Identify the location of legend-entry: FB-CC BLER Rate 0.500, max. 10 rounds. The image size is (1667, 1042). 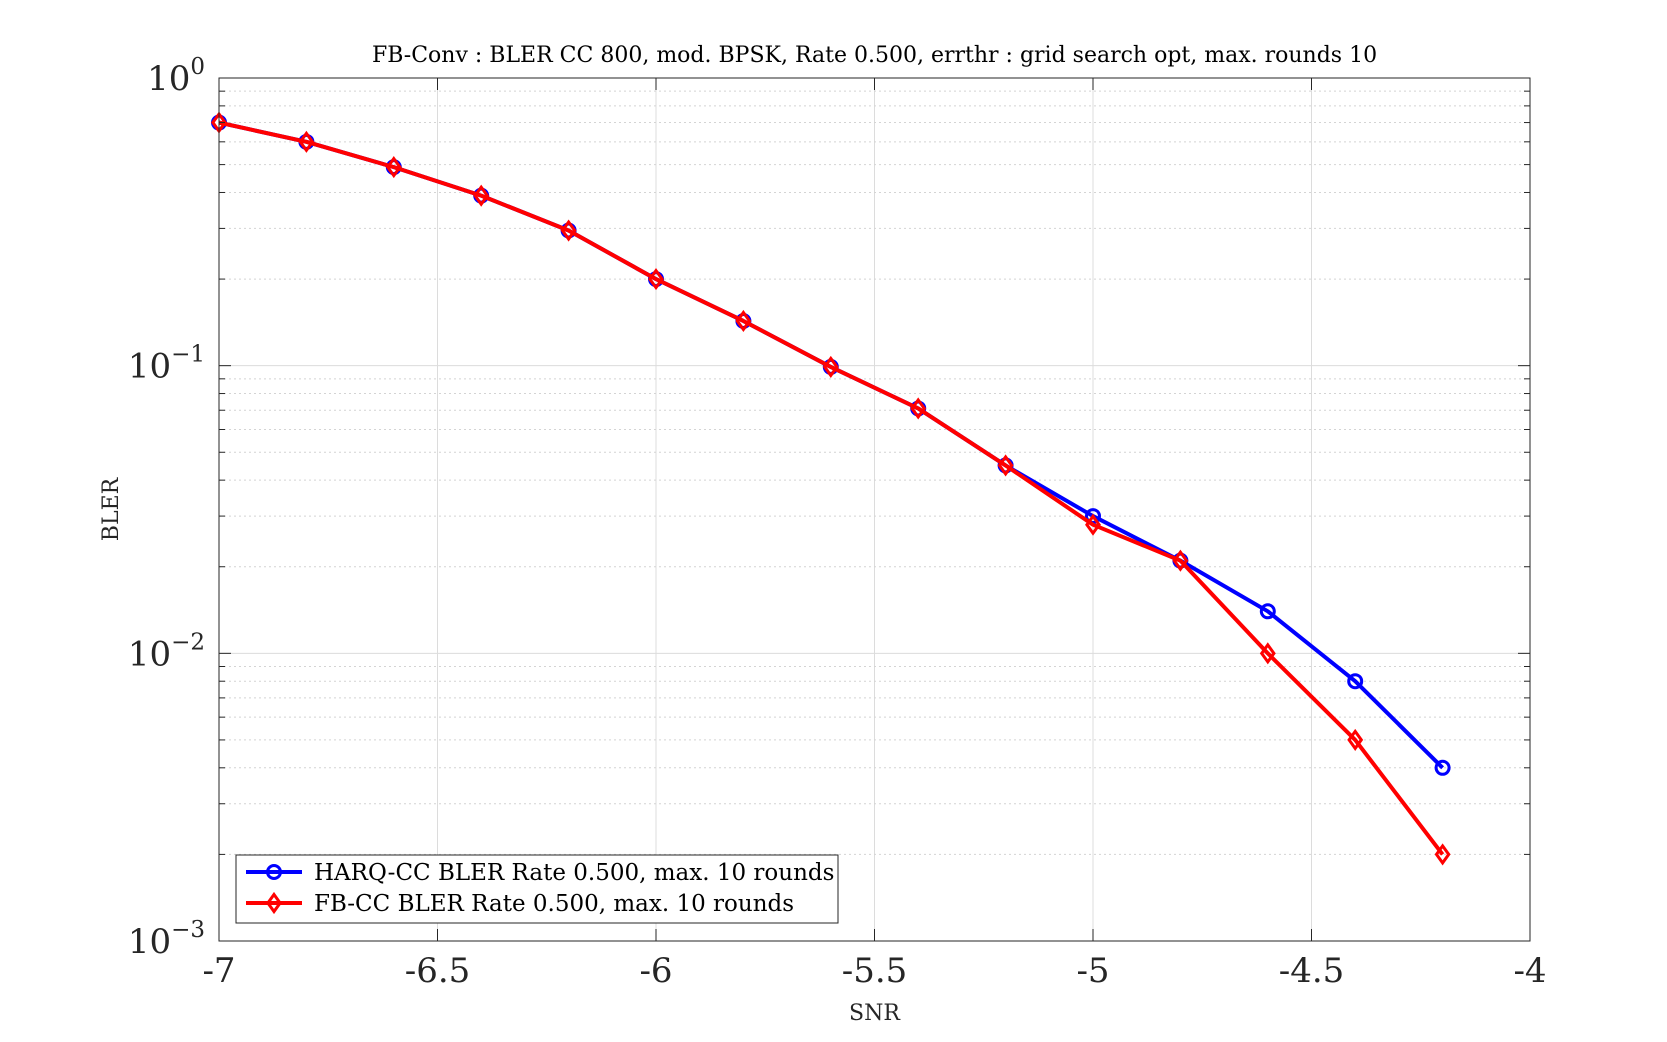
(520, 904).